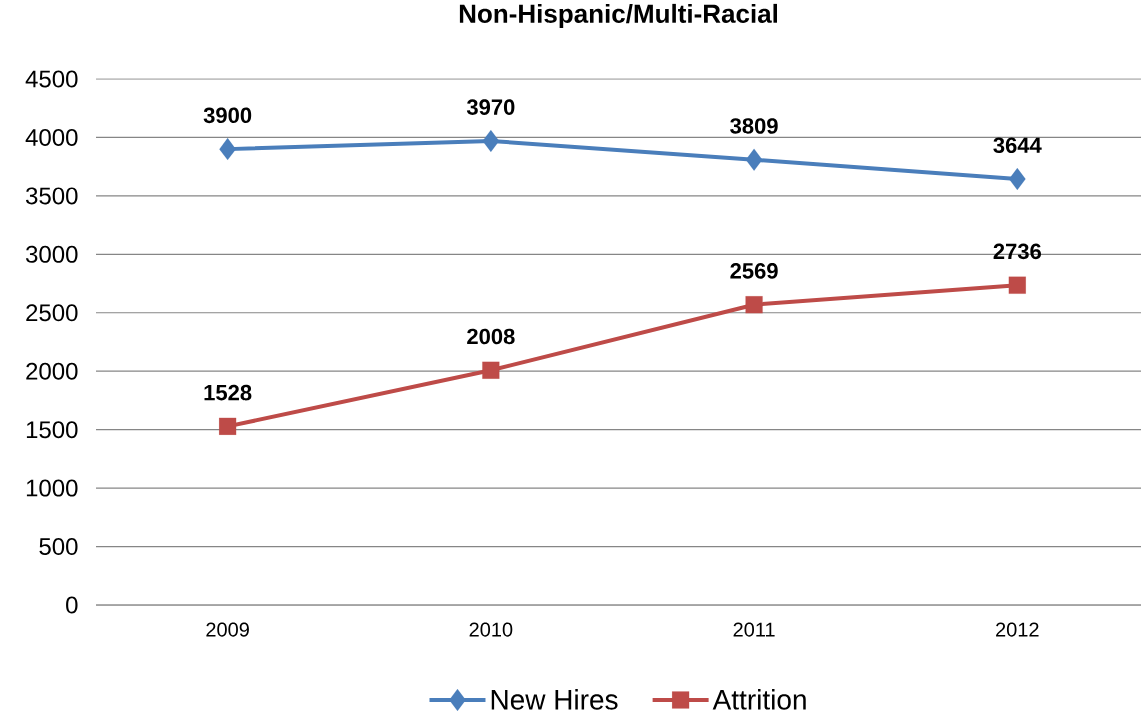 Image resolution: width=1141 pixels, height=719 pixels. Describe the element at coordinates (490, 107) in the screenshot. I see `data-label: 3970` at that location.